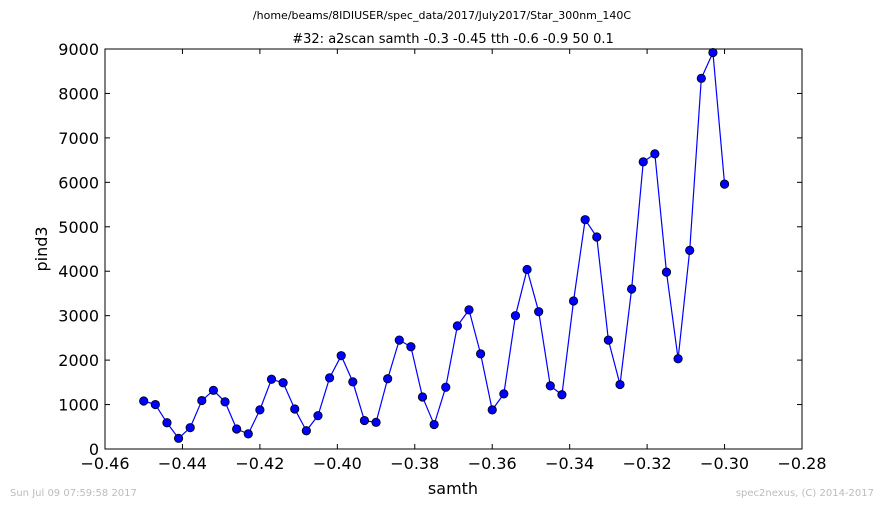 The width and height of the screenshot is (884, 509). I want to click on y-tick-label: 9000, so click(78, 49).